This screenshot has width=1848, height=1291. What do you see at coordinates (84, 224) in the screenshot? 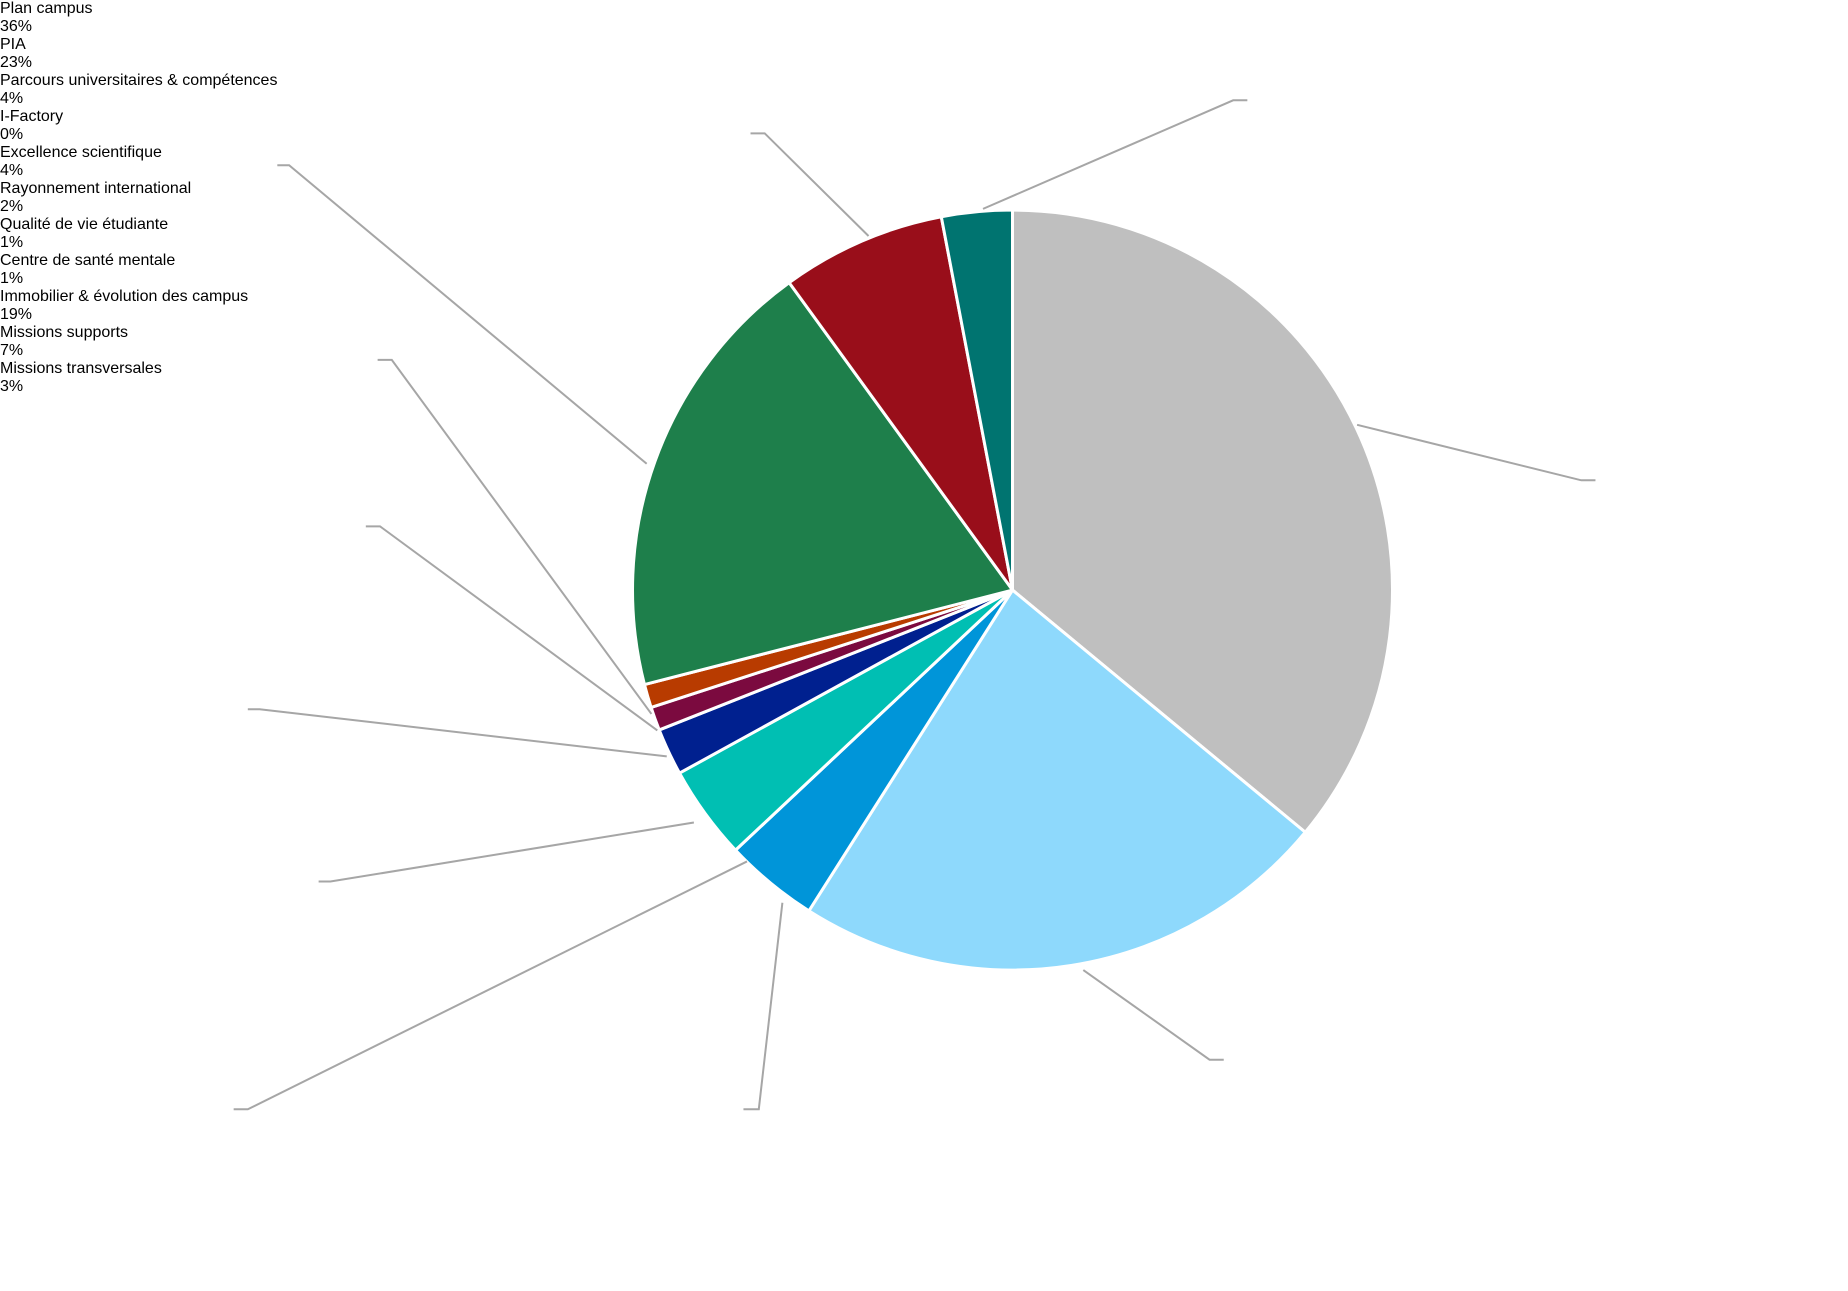
I see `category-label: Qualité de vie étudiante` at bounding box center [84, 224].